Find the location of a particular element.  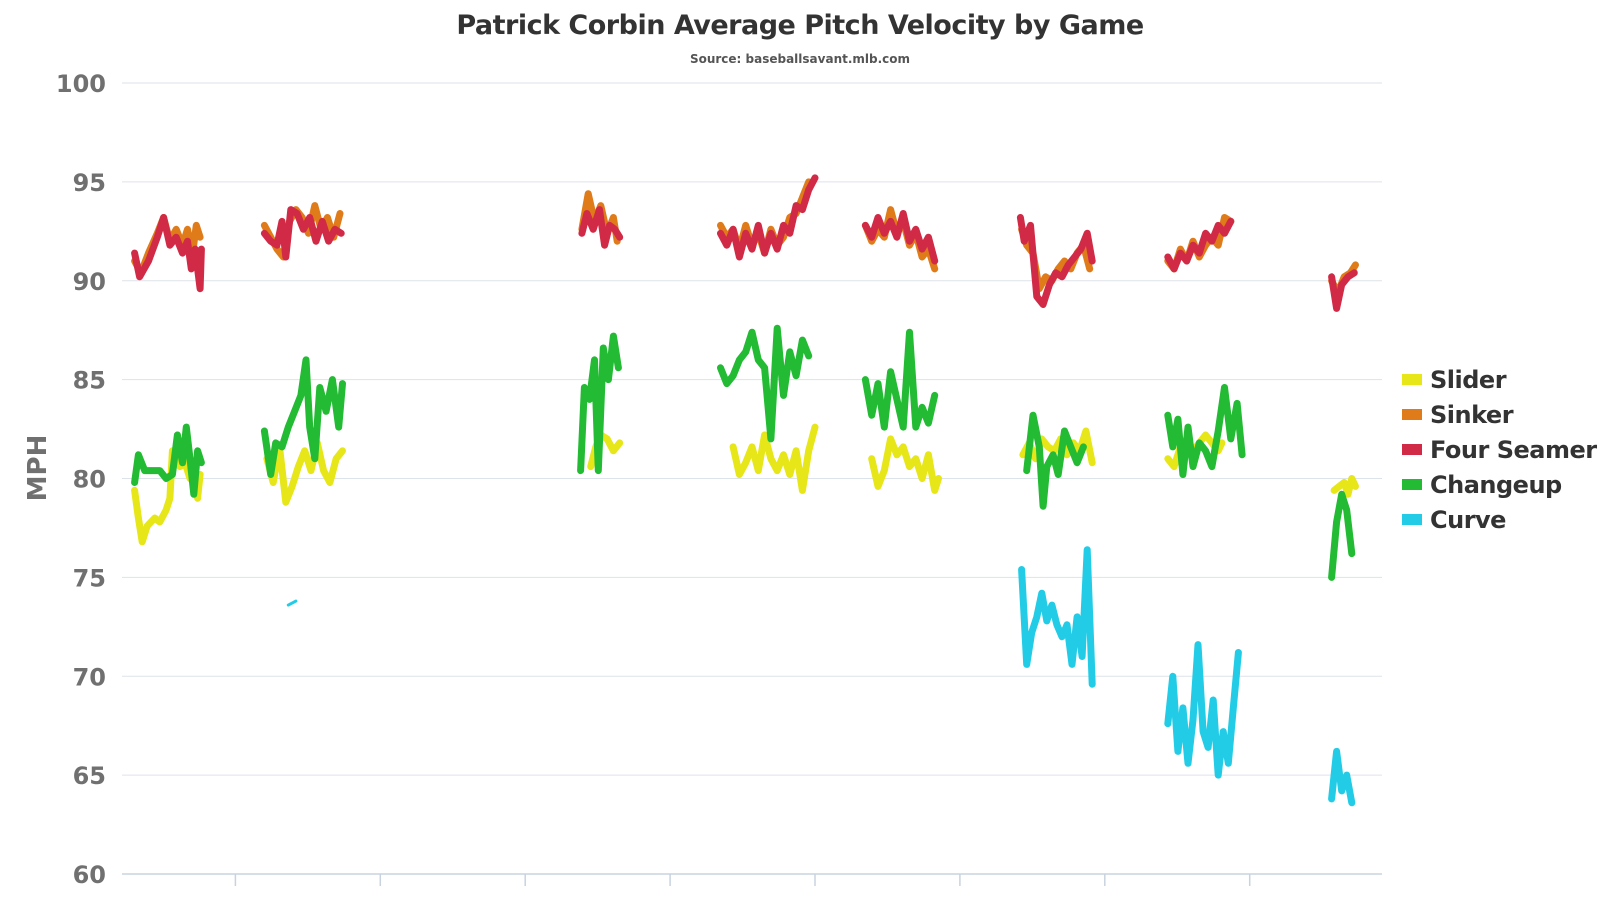

legend-label: Changeup is located at coordinates (1496, 484).